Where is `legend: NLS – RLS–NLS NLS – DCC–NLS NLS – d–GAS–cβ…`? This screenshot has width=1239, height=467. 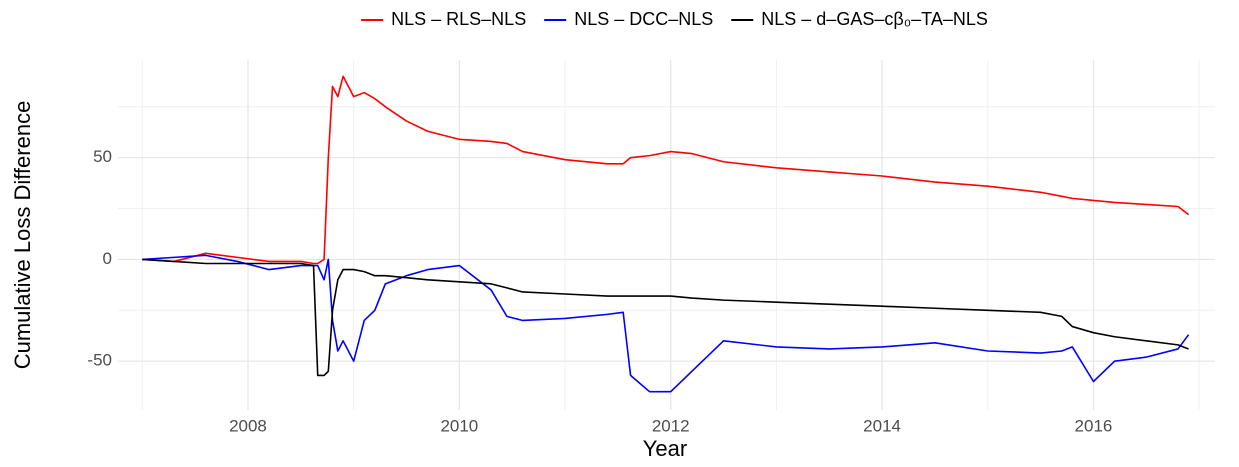
legend: NLS – RLS–NLS NLS – DCC–NLS NLS – d–GAS–cβ… is located at coordinates (674, 19).